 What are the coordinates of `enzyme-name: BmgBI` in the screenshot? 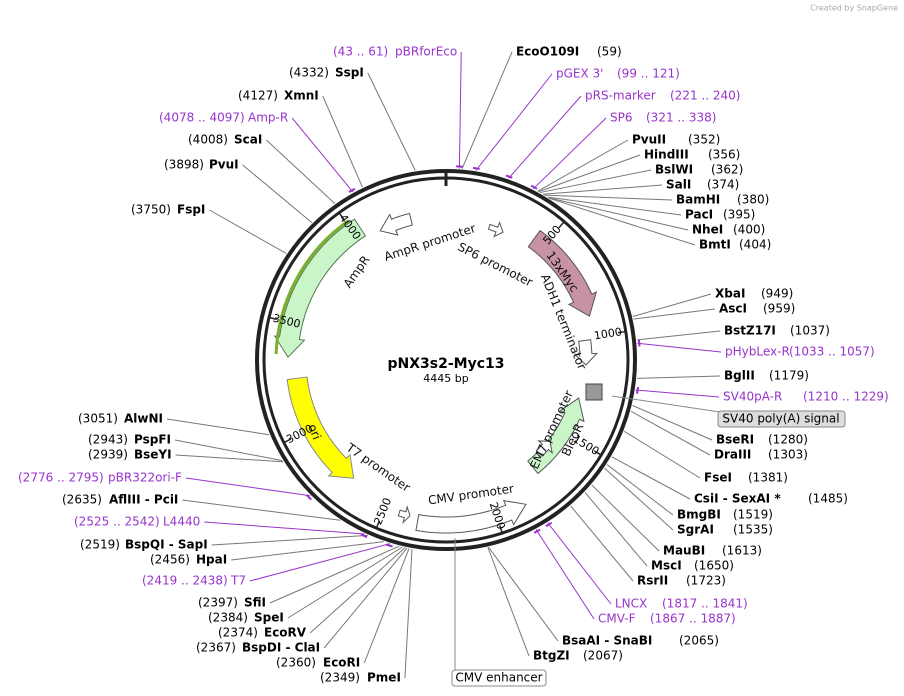 It's located at (699, 515).